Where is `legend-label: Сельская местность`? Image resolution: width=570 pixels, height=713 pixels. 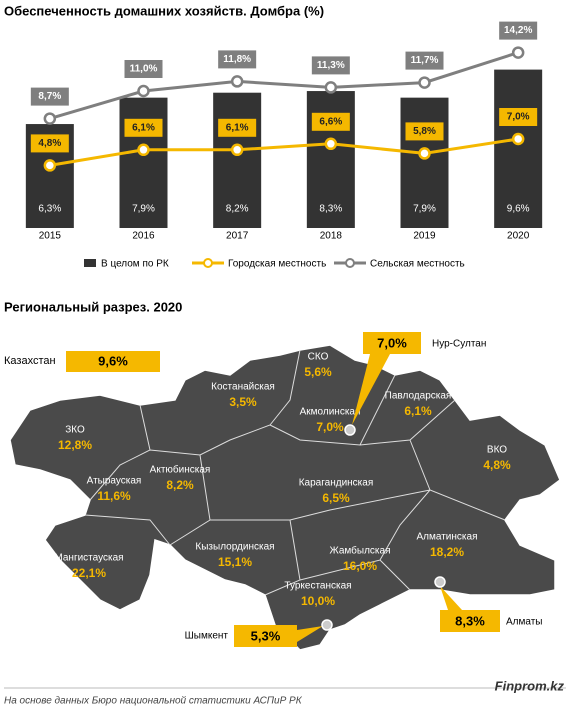 legend-label: Сельская местность is located at coordinates (417, 264).